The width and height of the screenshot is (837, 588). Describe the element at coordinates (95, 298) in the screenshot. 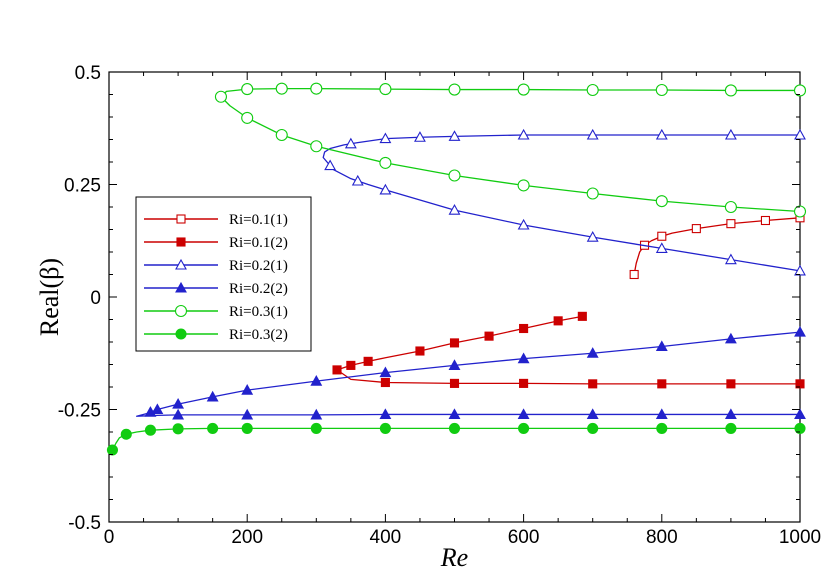

I see `y-tick-label: 0` at that location.